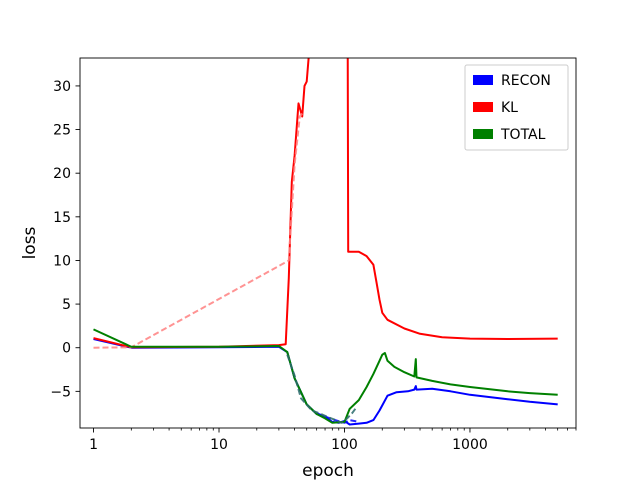 The image size is (640, 480). Describe the element at coordinates (62, 261) in the screenshot. I see `y-tick-label: 10` at that location.